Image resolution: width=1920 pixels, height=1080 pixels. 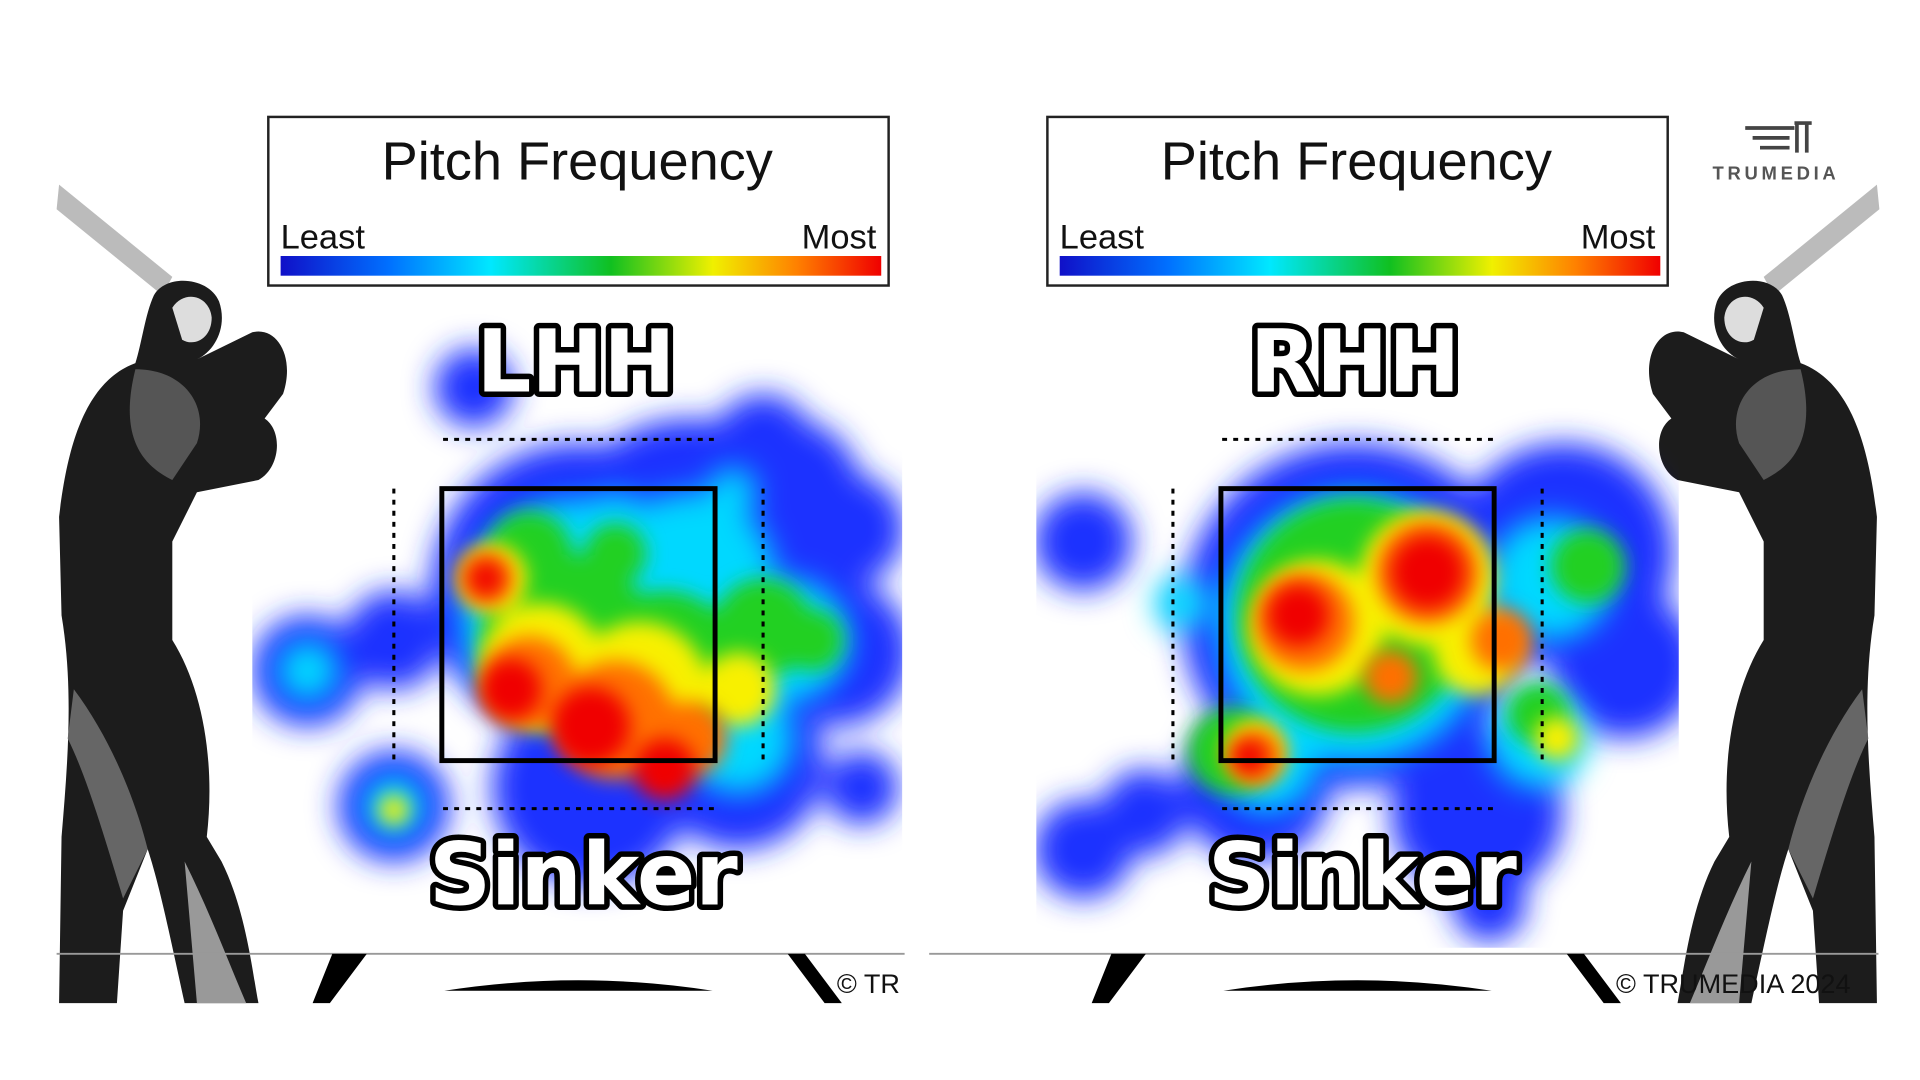 I want to click on logo-text: TRUMEDIA, so click(x=1776, y=173).